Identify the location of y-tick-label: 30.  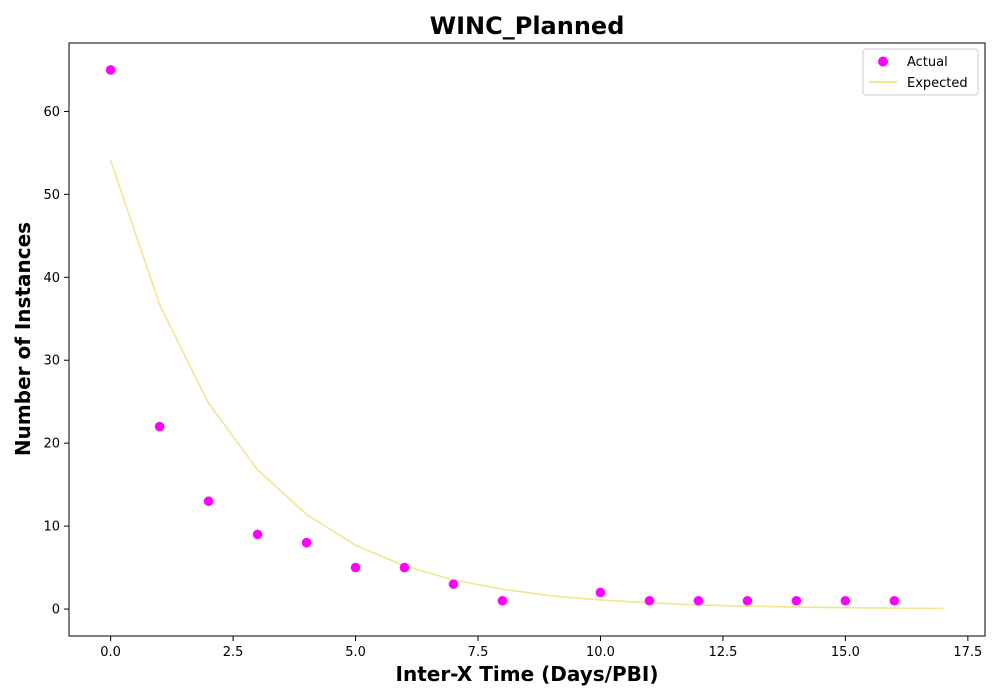
(51, 361).